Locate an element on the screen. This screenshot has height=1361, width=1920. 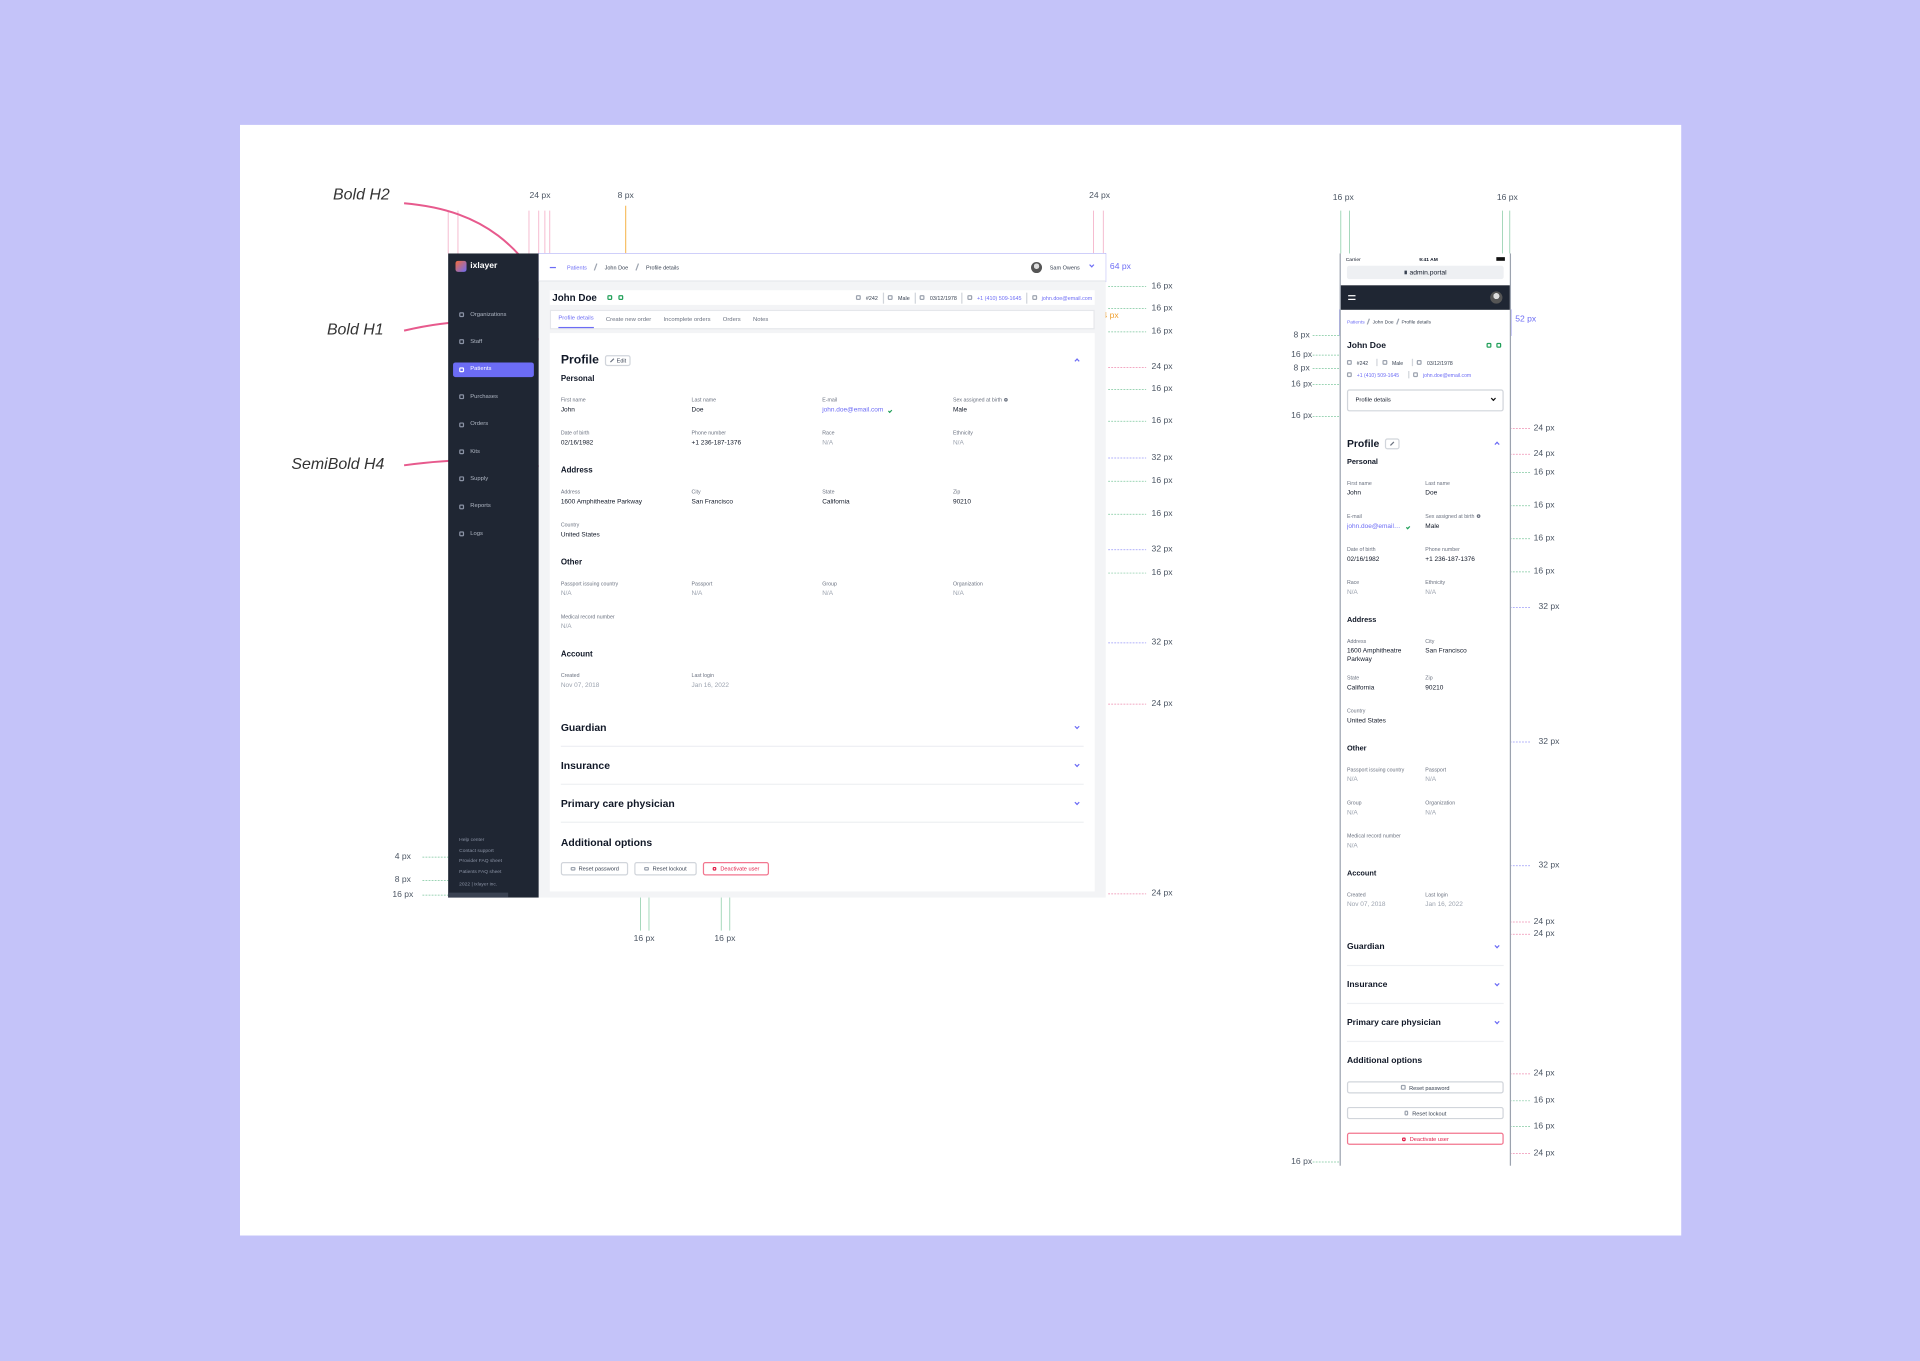
nav-item: Logs is located at coordinates (493, 534).